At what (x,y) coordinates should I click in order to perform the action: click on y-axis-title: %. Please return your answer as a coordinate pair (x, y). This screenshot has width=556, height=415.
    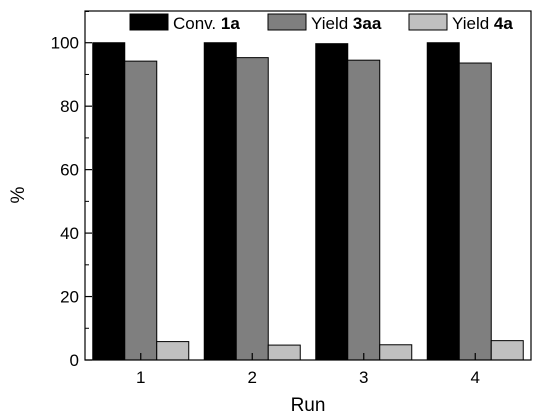
    Looking at the image, I should click on (18, 194).